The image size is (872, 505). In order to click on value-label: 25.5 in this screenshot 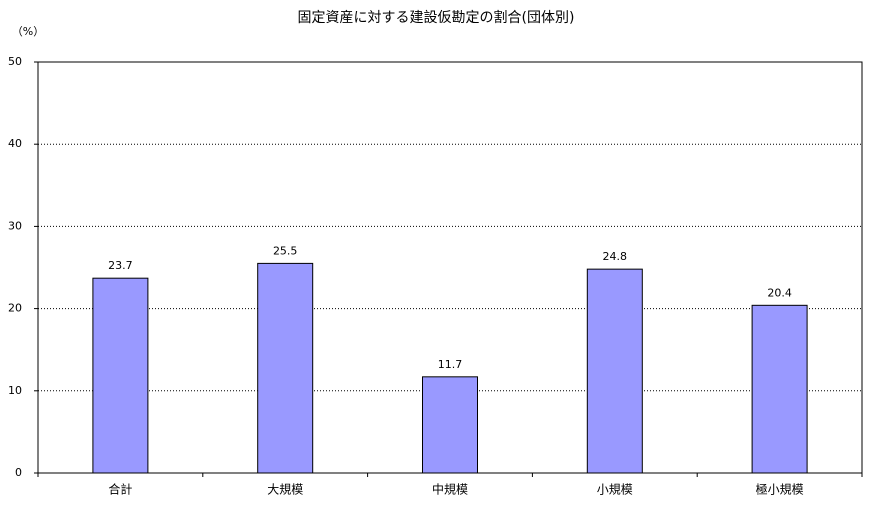, I will do `click(285, 250)`.